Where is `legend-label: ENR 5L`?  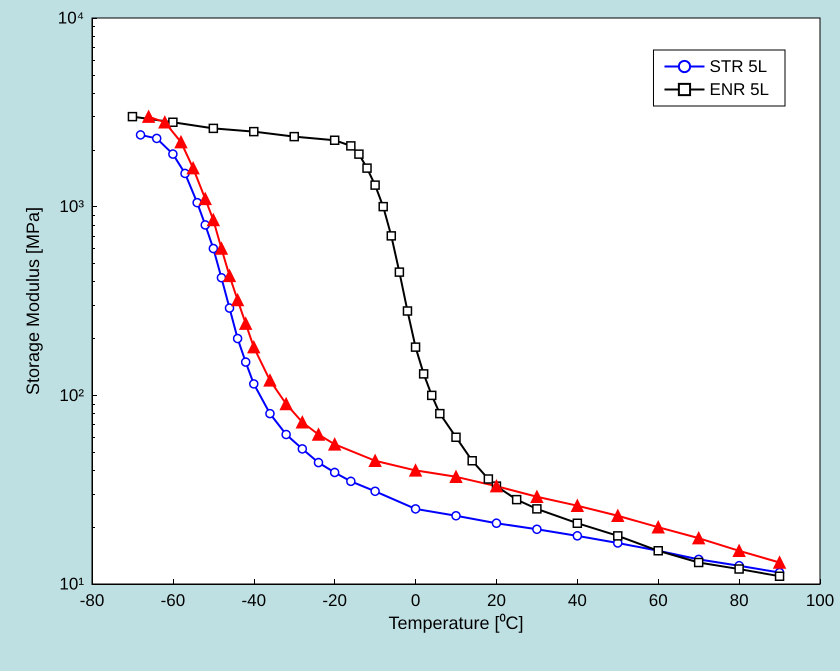 legend-label: ENR 5L is located at coordinates (739, 89).